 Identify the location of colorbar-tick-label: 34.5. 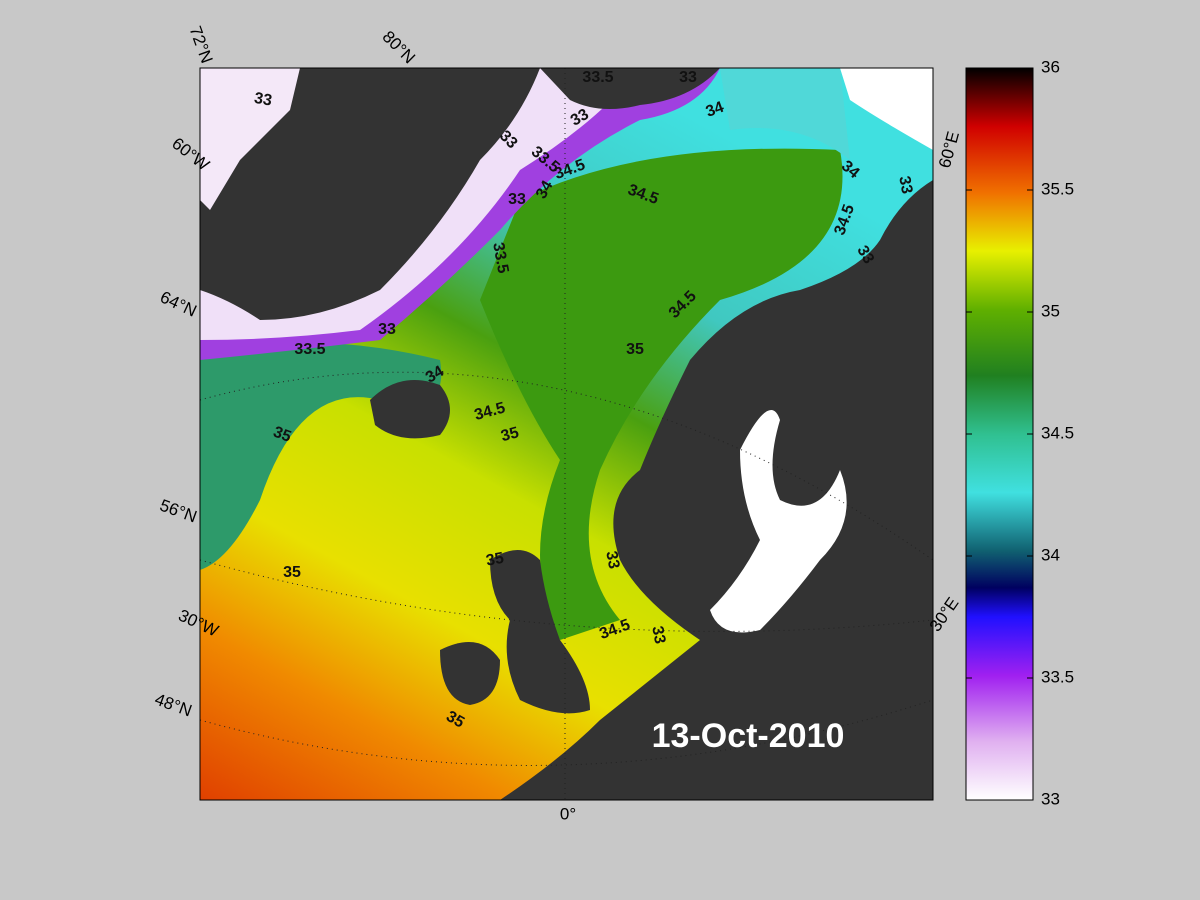
(1057, 432).